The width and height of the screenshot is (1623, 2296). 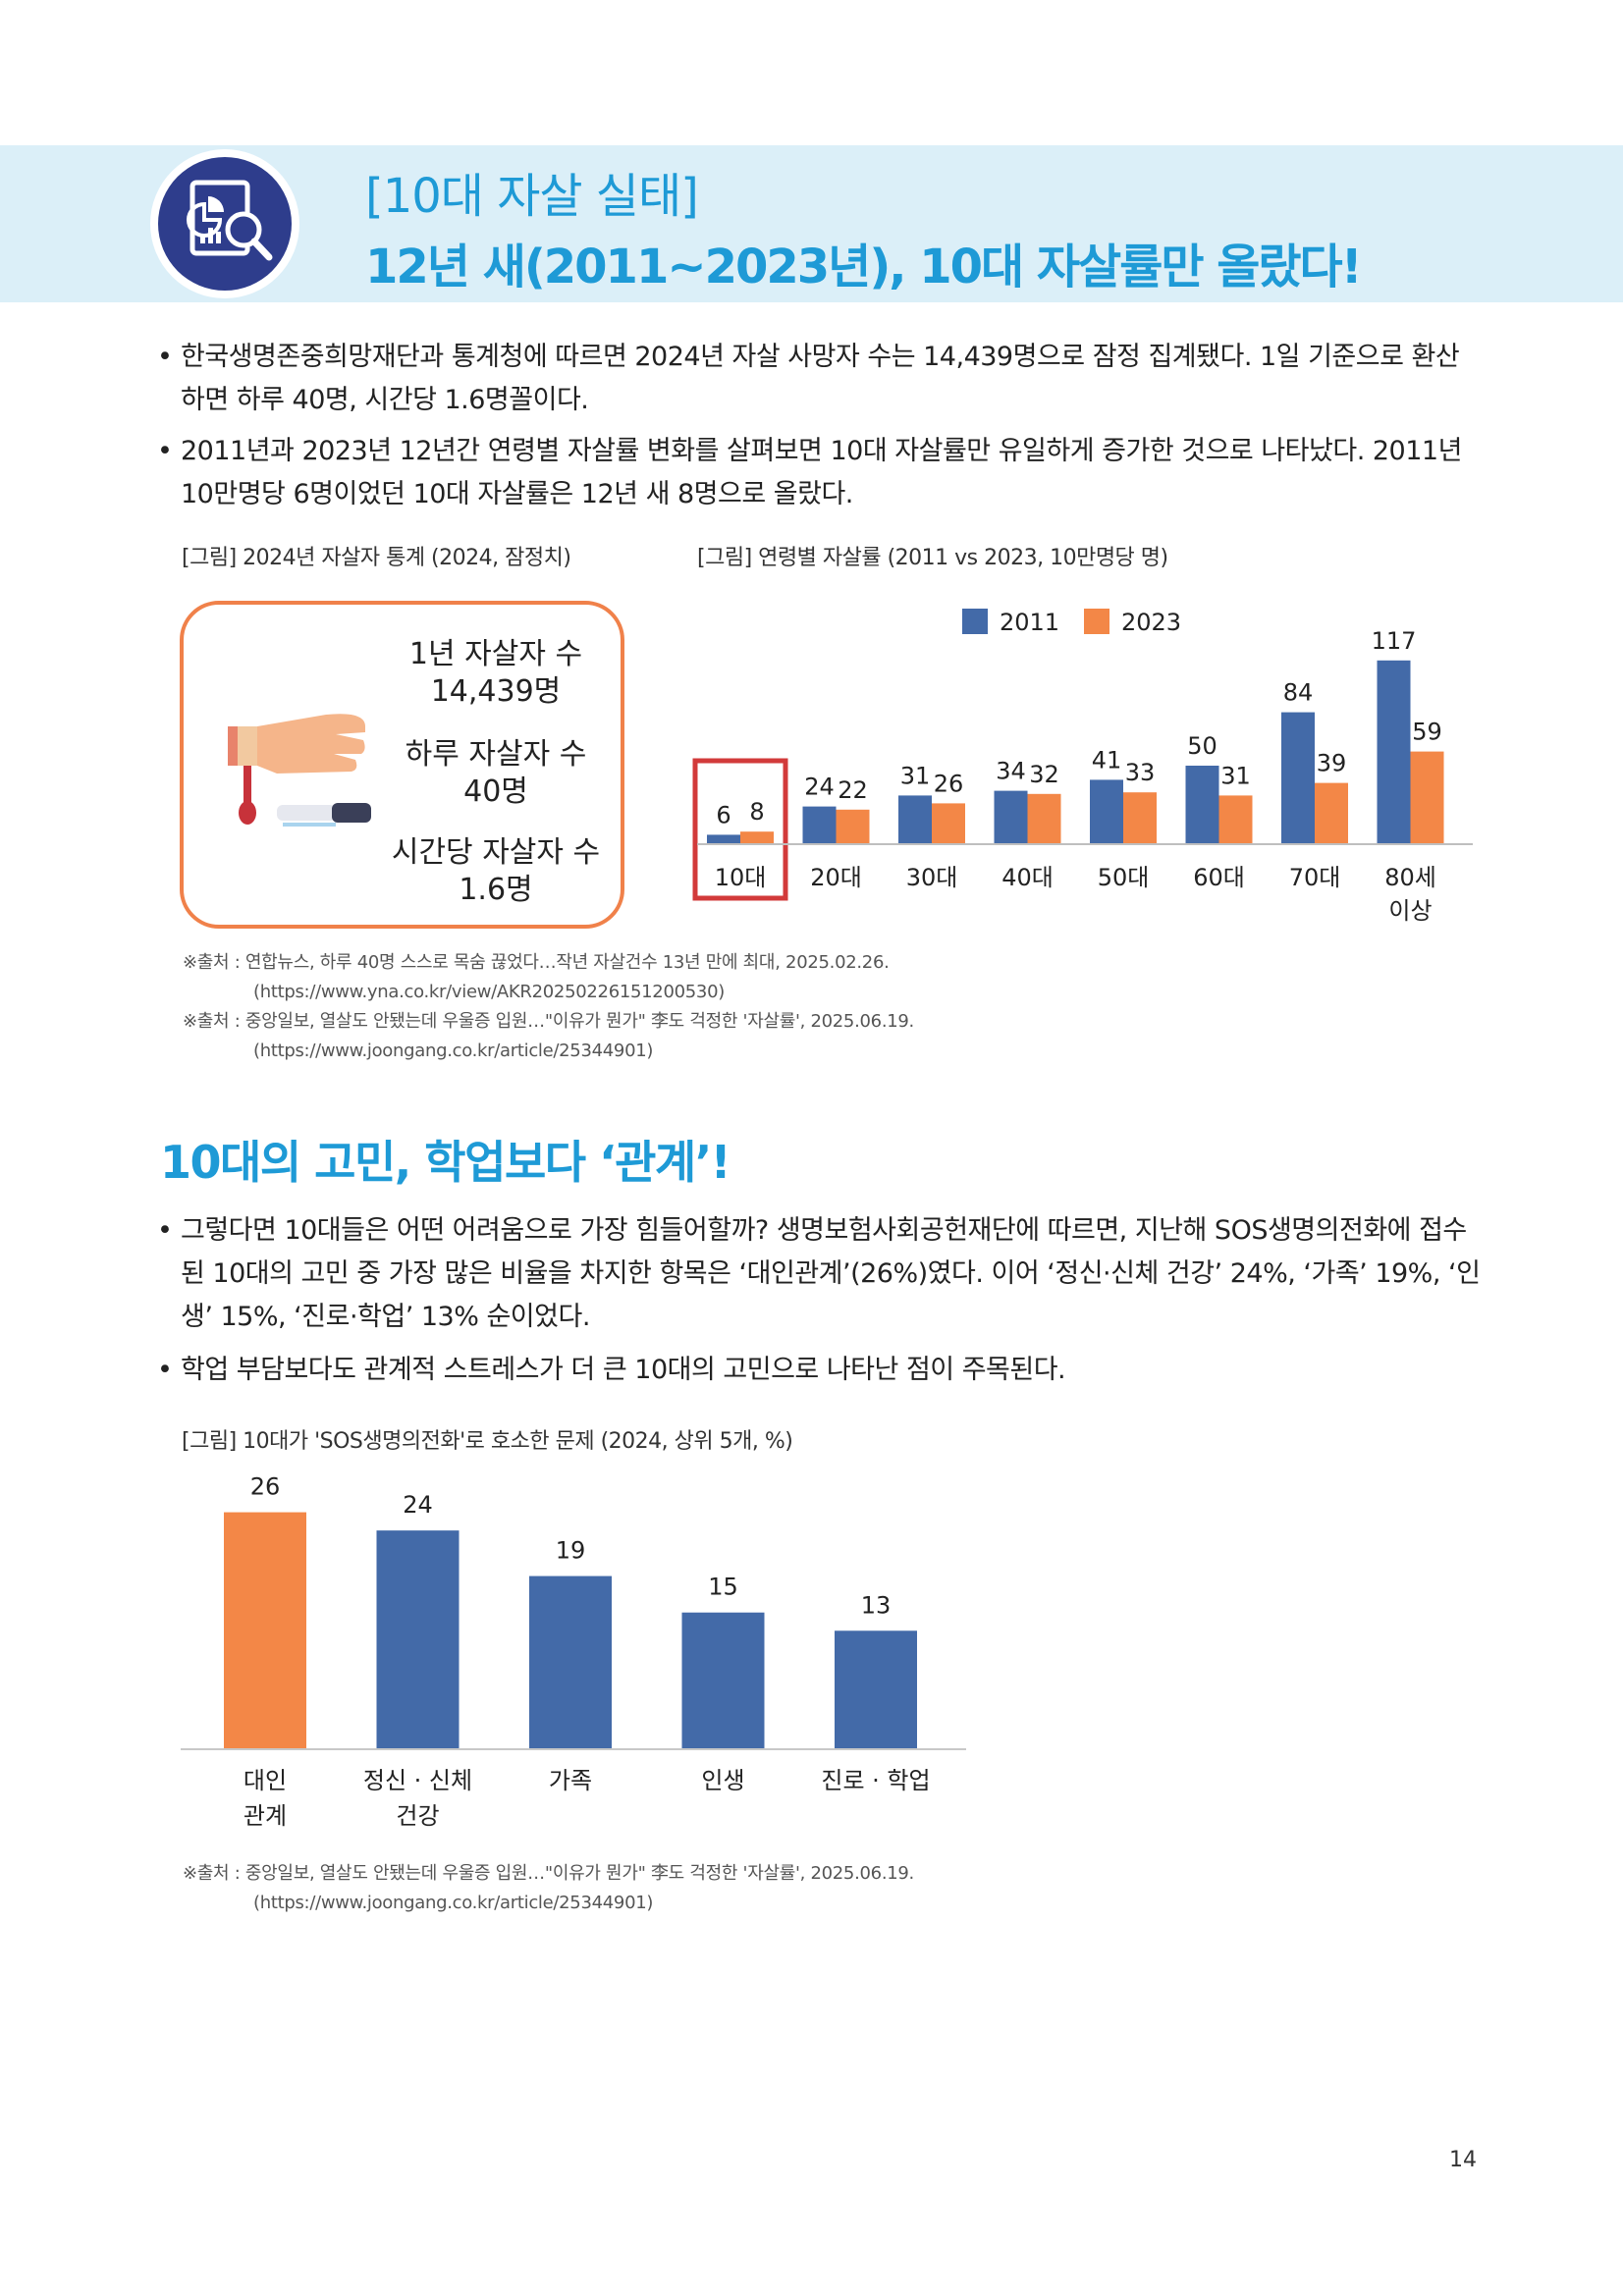 What do you see at coordinates (836, 877) in the screenshot?
I see `tick-label: 20대` at bounding box center [836, 877].